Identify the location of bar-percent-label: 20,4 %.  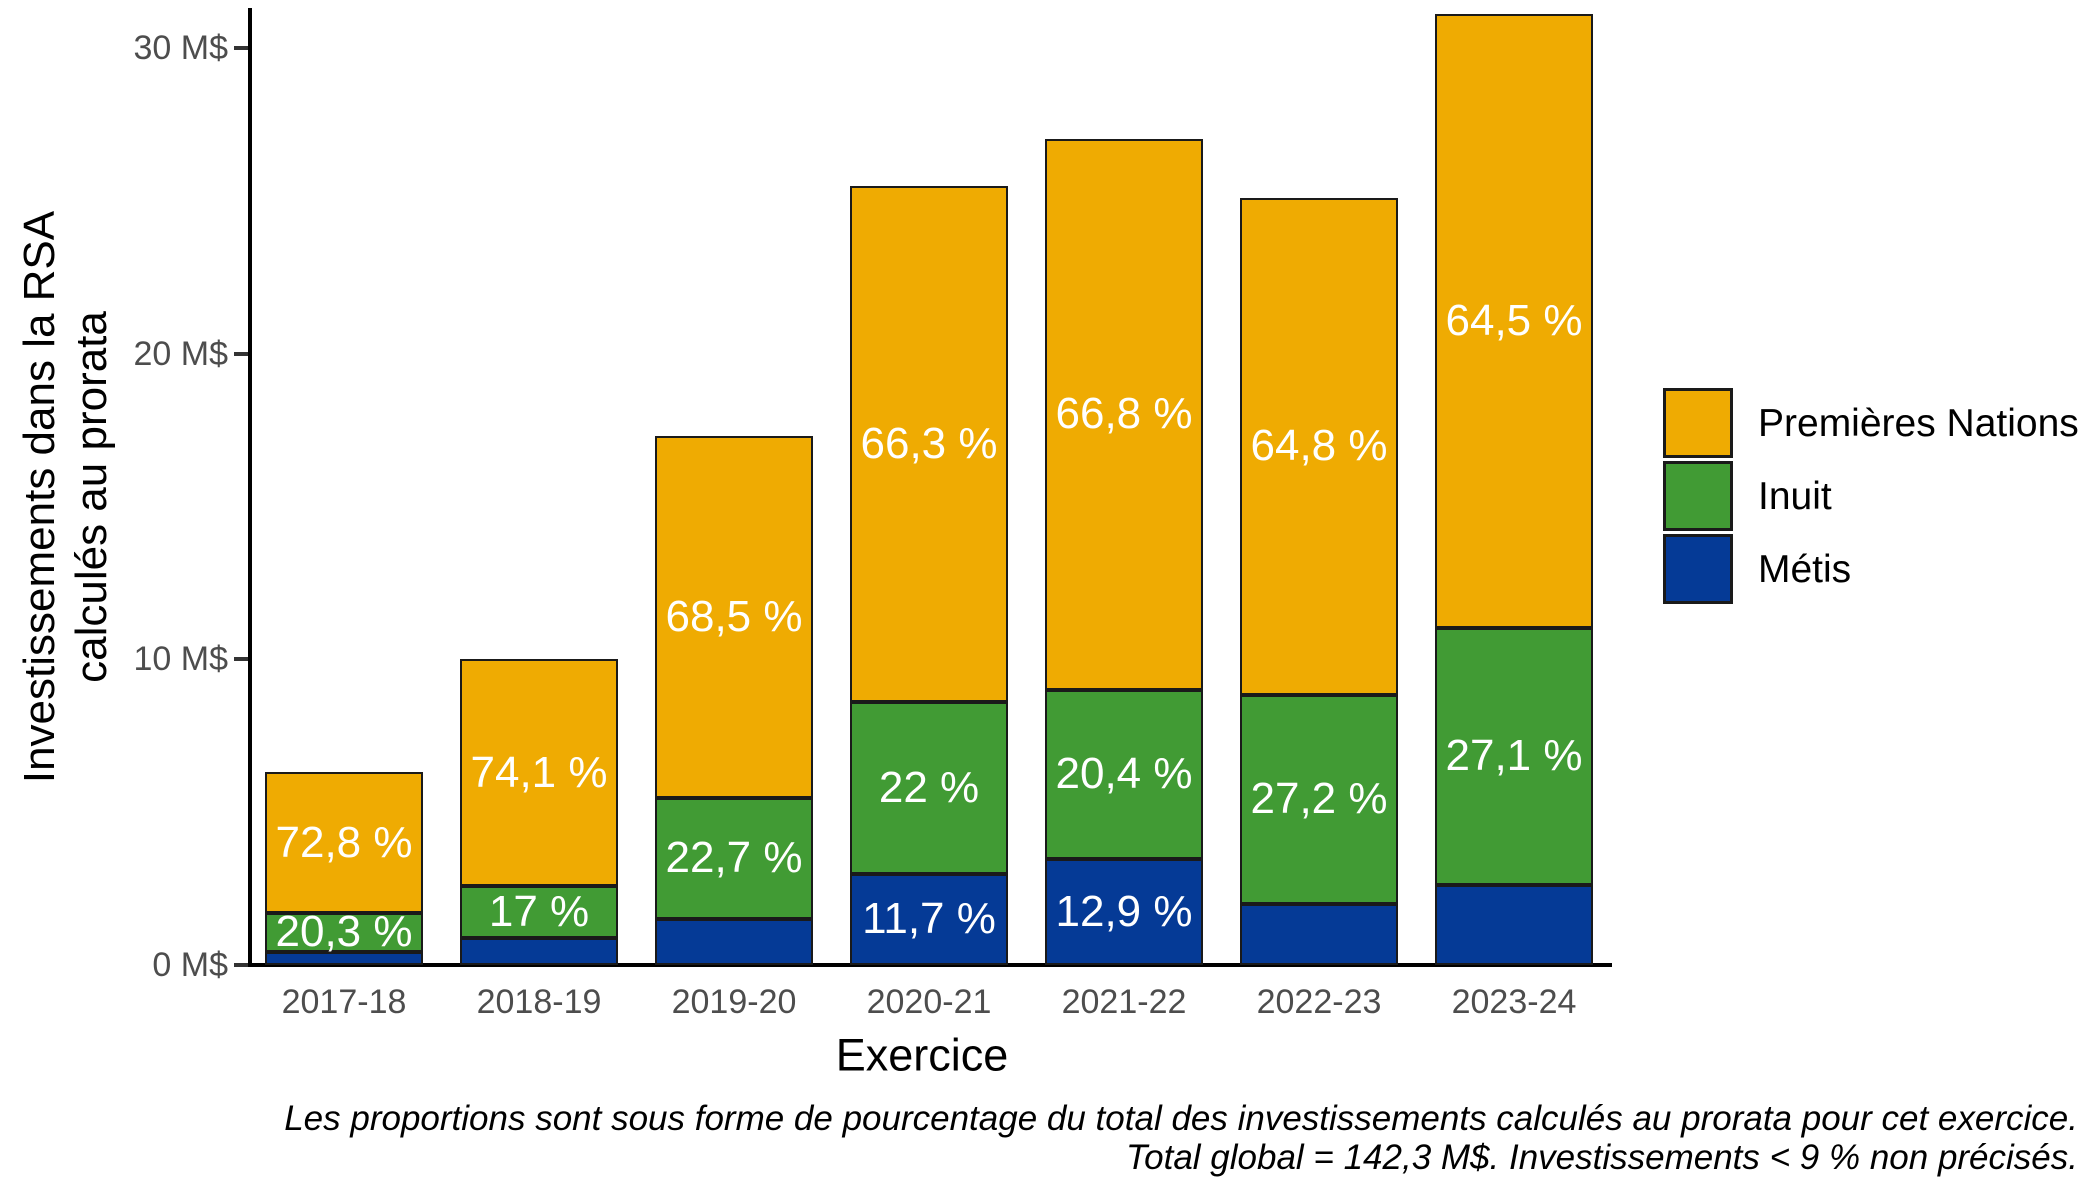
(1124, 774).